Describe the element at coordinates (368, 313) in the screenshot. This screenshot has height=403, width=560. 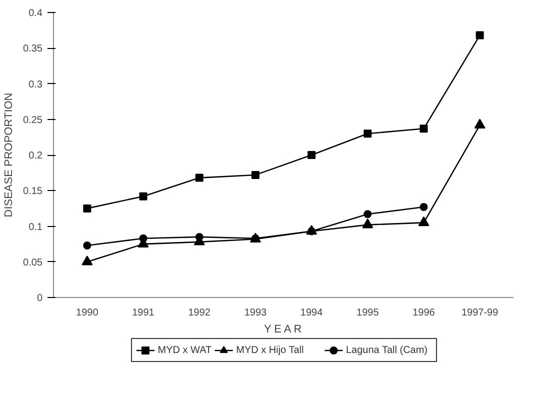
I see `x-tick-label: 1995` at that location.